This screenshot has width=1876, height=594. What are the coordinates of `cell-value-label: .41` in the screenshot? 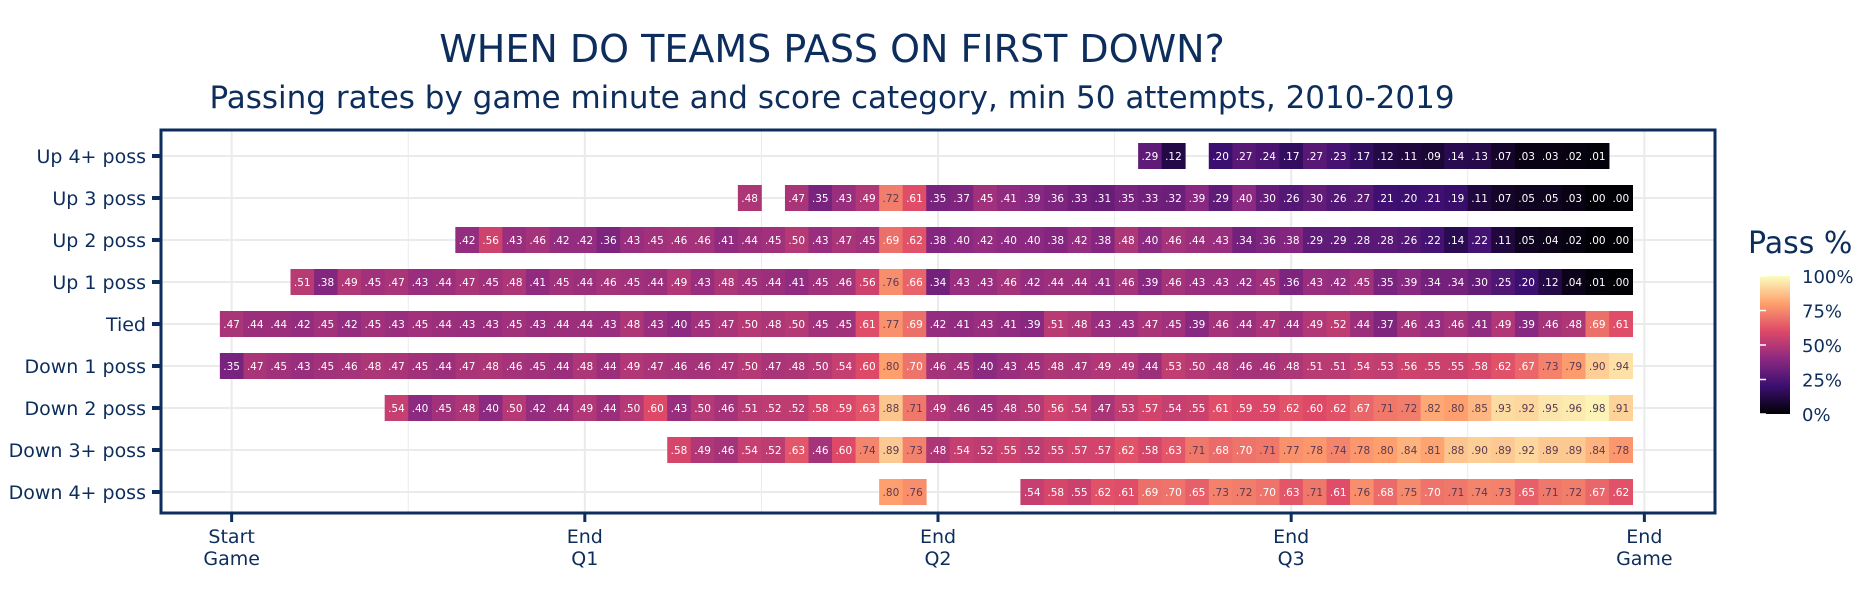 It's located at (1008, 199).